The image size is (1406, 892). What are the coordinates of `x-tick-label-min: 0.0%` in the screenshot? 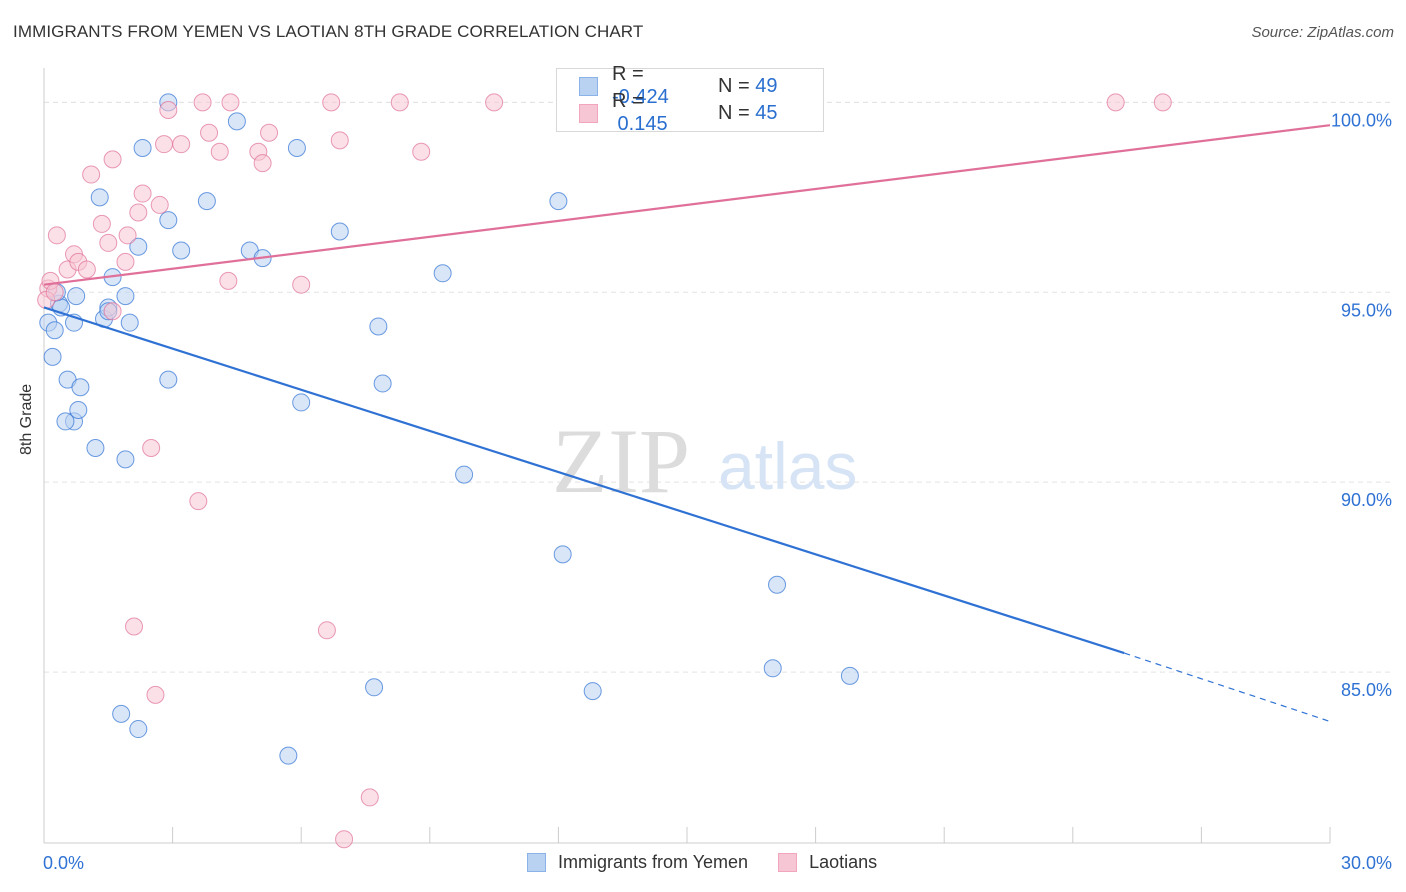 It's located at (63, 863).